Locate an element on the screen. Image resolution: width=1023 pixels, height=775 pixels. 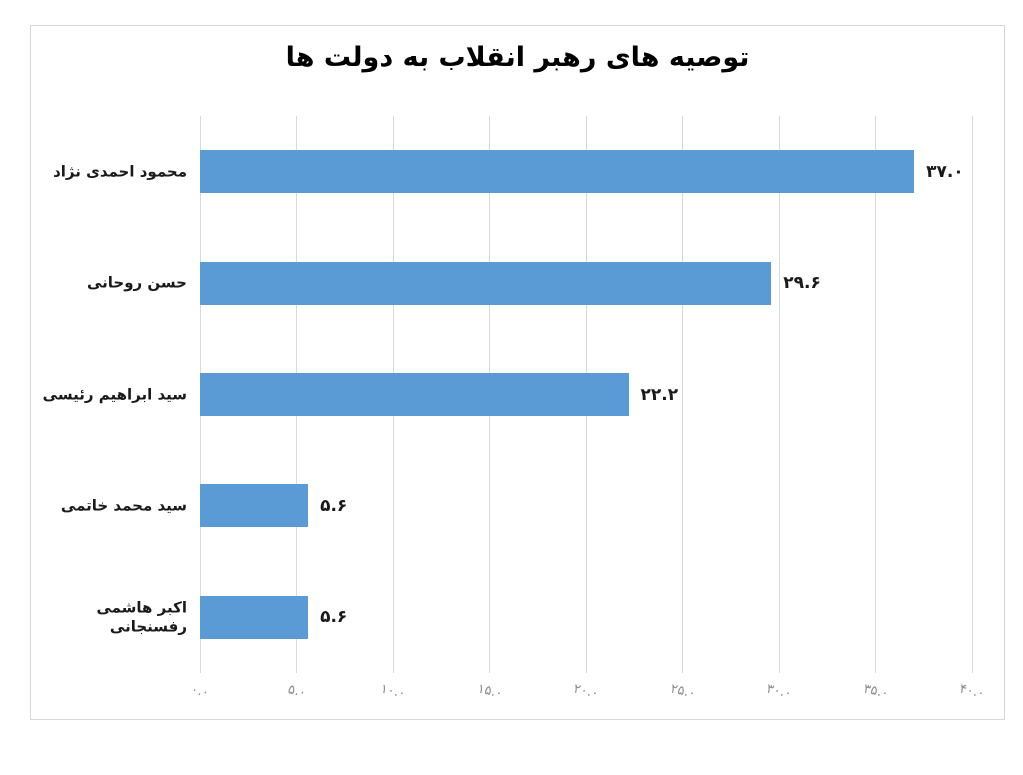
category-label: محمود احمدی نژاد is located at coordinates (120, 171).